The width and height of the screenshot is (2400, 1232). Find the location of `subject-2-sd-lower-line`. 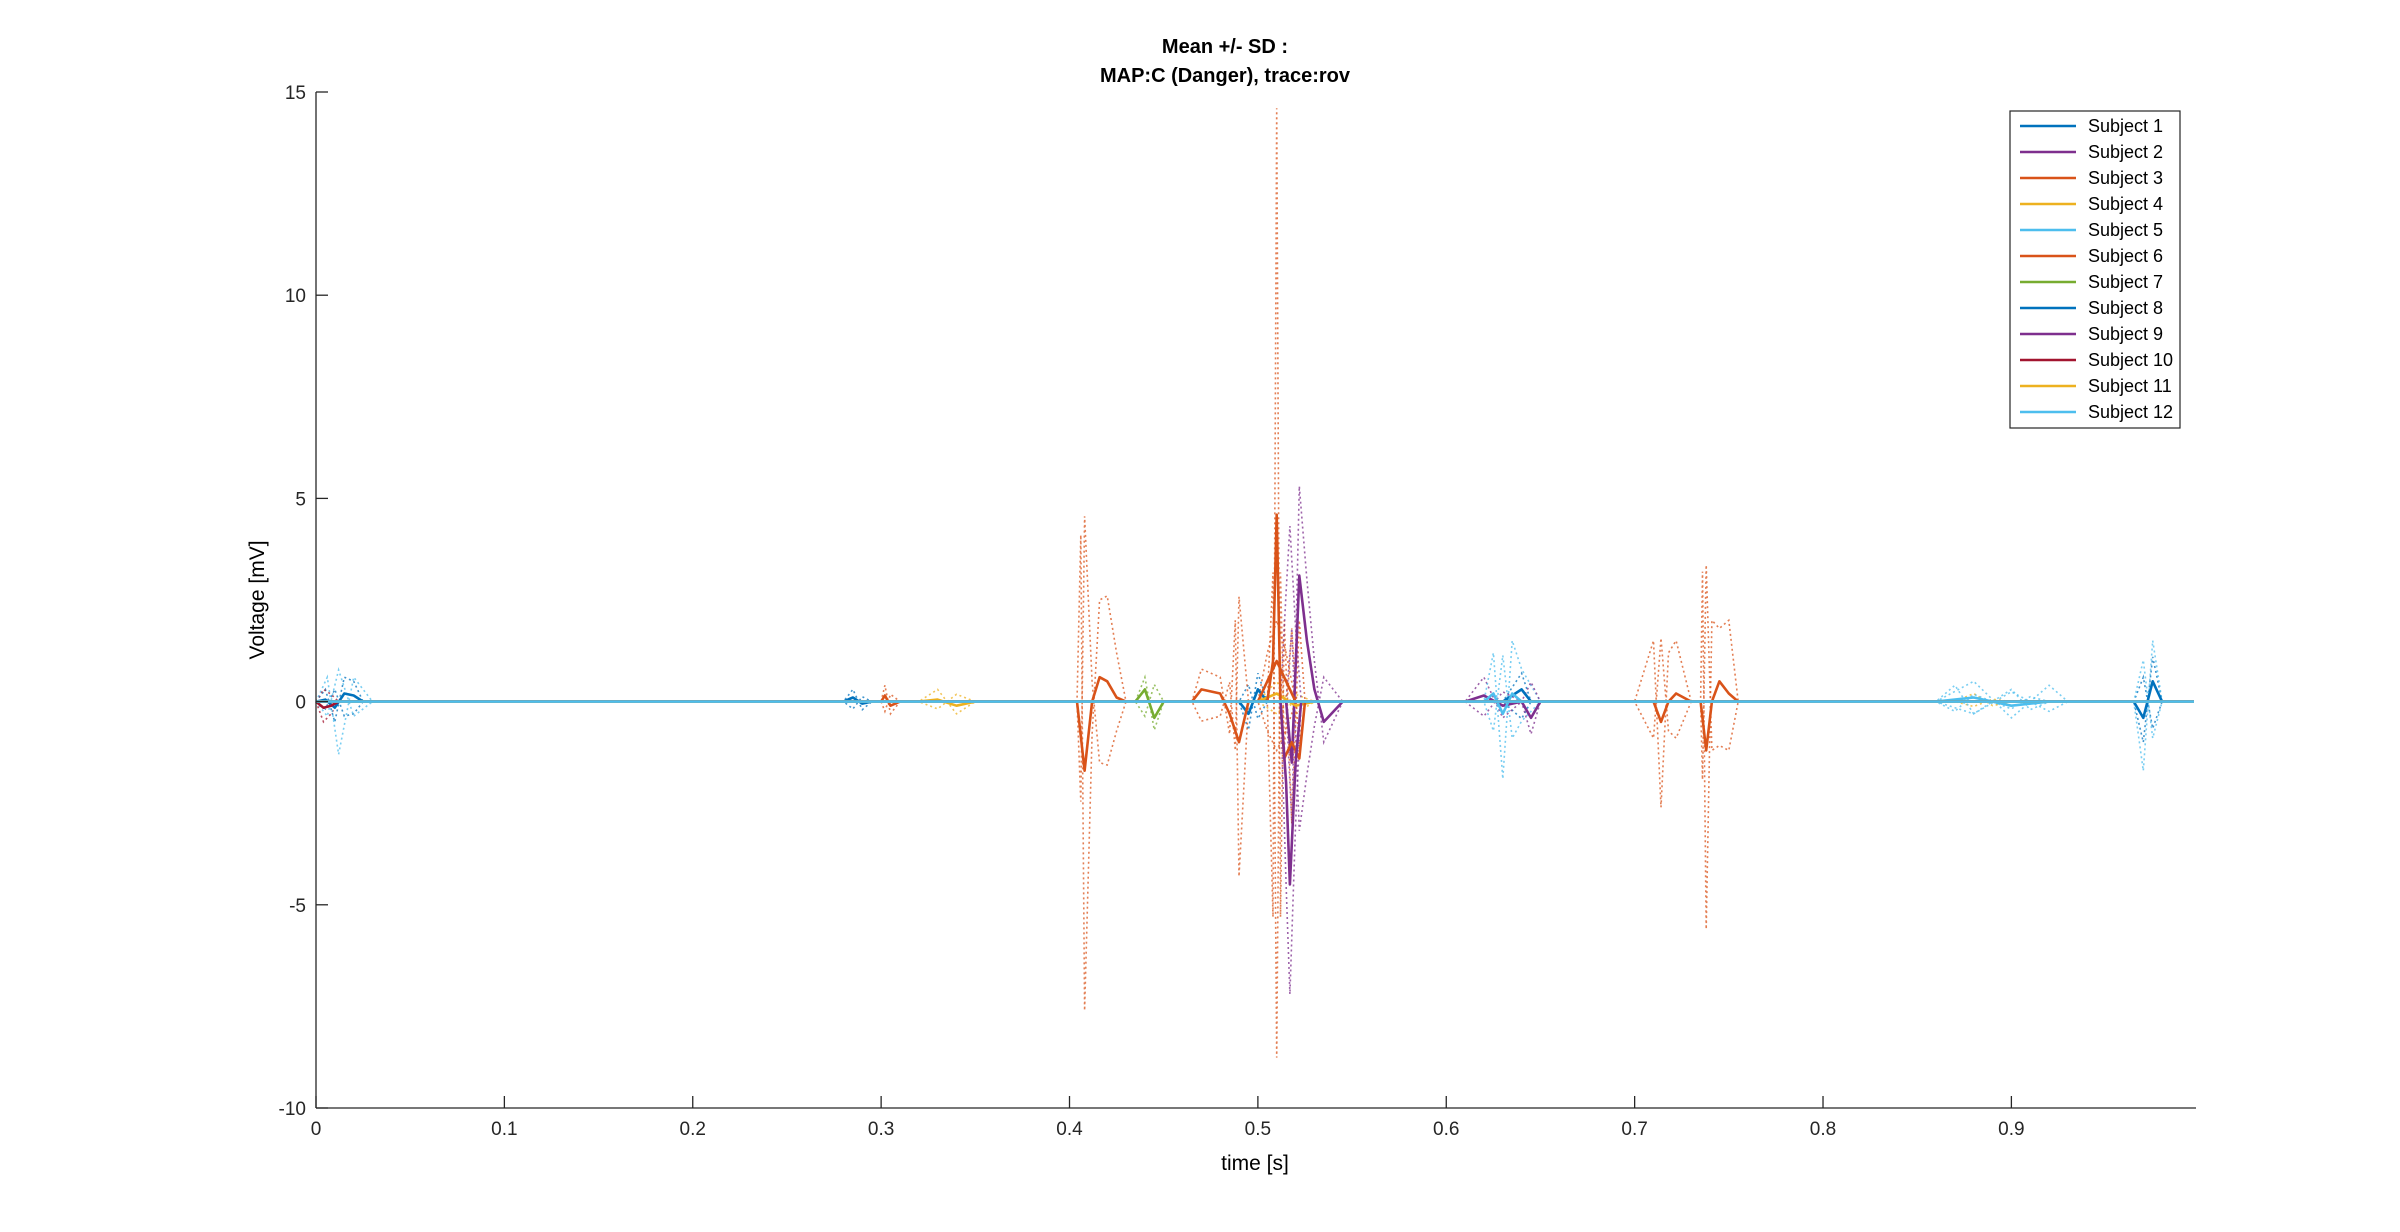

subject-2-sd-lower-line is located at coordinates (1255, 729).